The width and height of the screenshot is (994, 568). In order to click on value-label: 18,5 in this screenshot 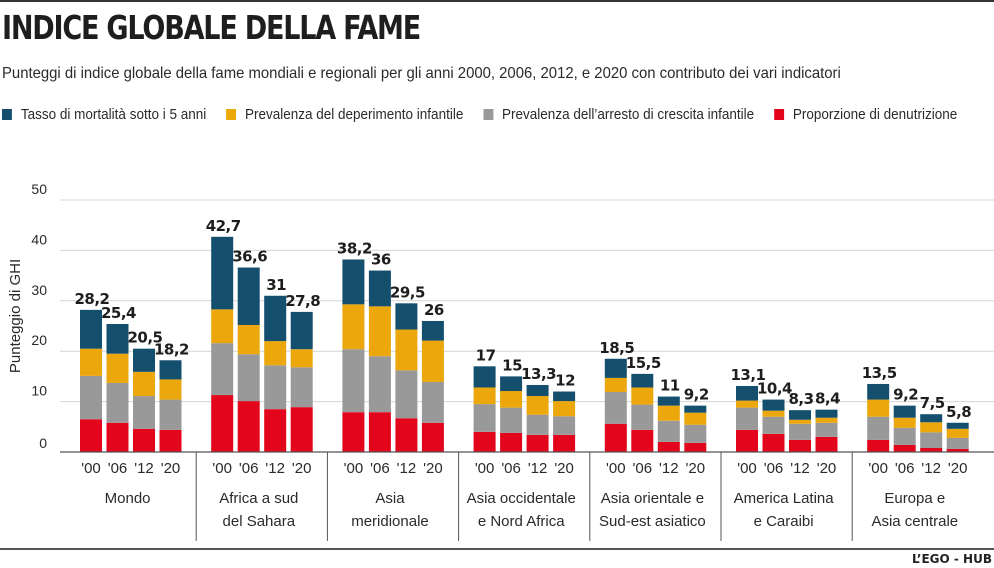, I will do `click(616, 348)`.